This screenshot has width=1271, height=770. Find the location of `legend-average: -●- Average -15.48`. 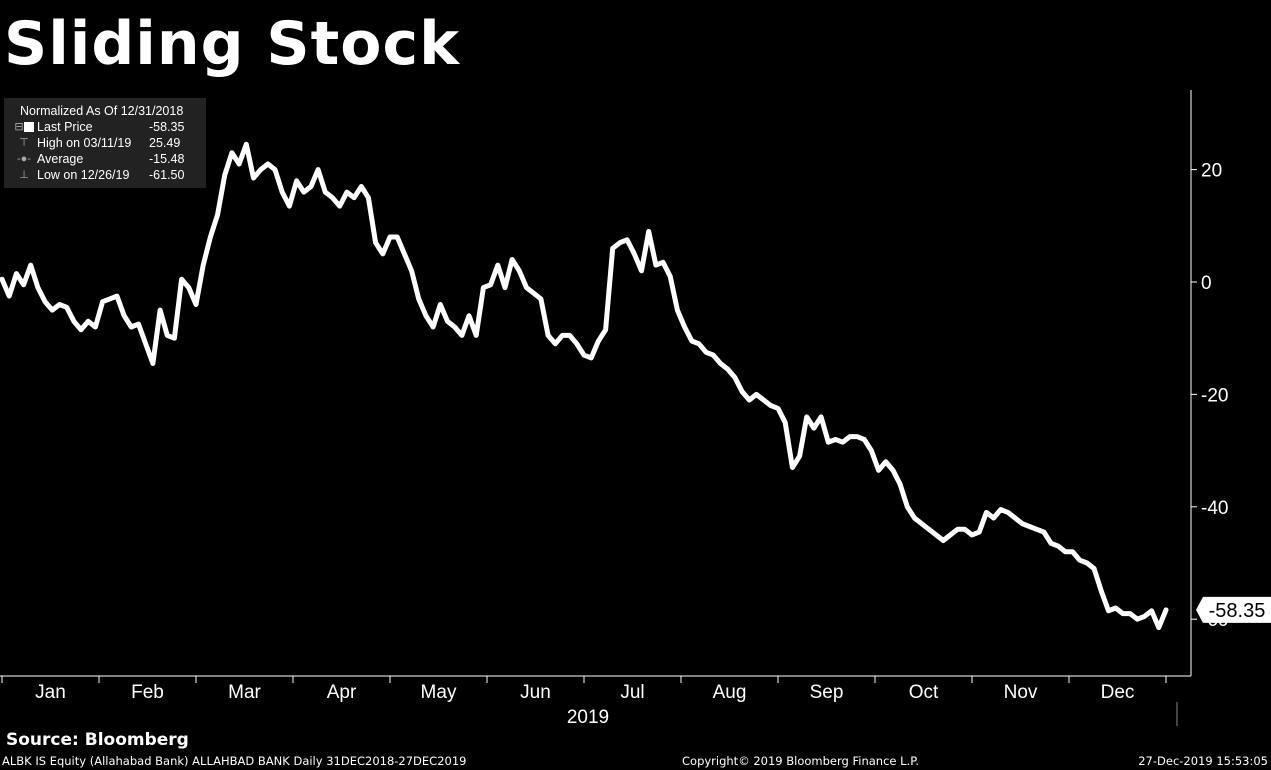

legend-average: -●- Average -15.48 is located at coordinates (109, 159).